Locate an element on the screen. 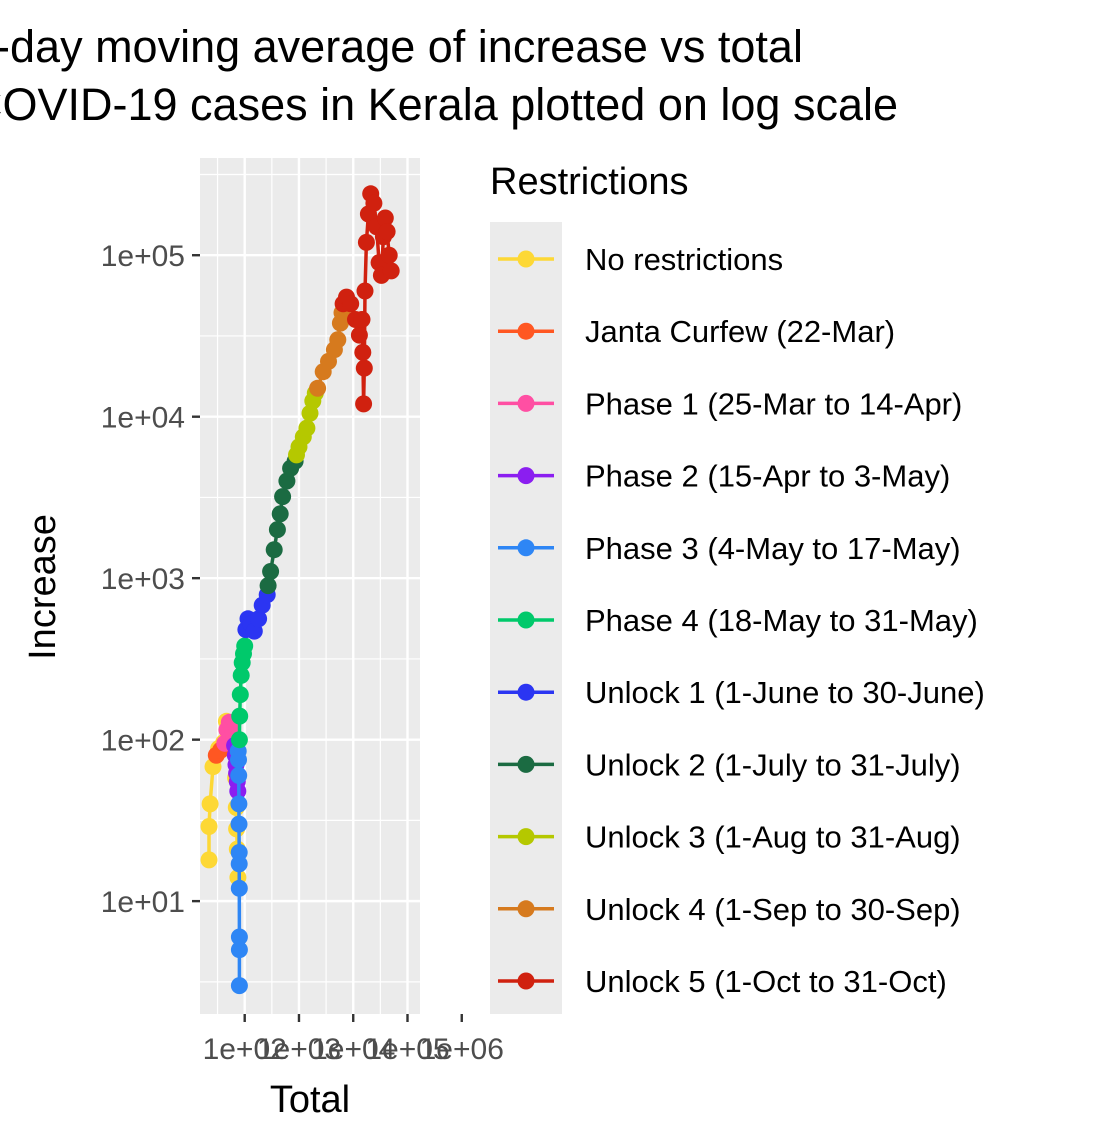 The height and width of the screenshot is (1145, 1102). legend-label: Phase 4 (18-May to 31-May) is located at coordinates (781, 620).